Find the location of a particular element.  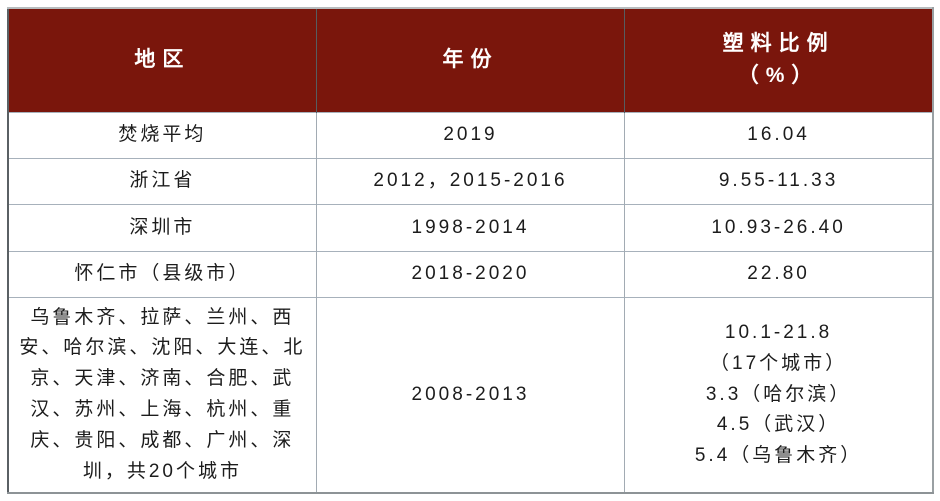

cell-region: 浙江省 is located at coordinates (162, 181).